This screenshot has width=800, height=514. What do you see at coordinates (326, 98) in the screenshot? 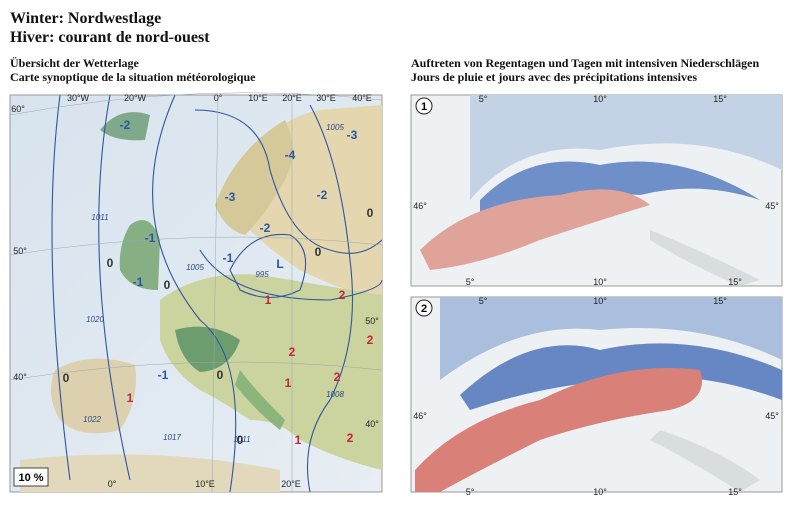
I see `graticule-label: 30°E` at bounding box center [326, 98].